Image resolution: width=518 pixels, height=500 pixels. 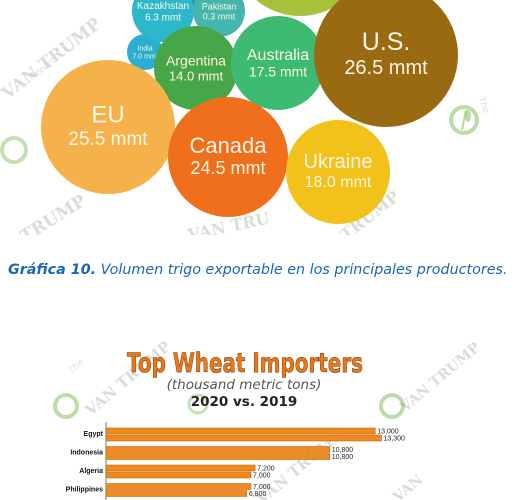 I want to click on bubble-u-s-circle, so click(x=386, y=63).